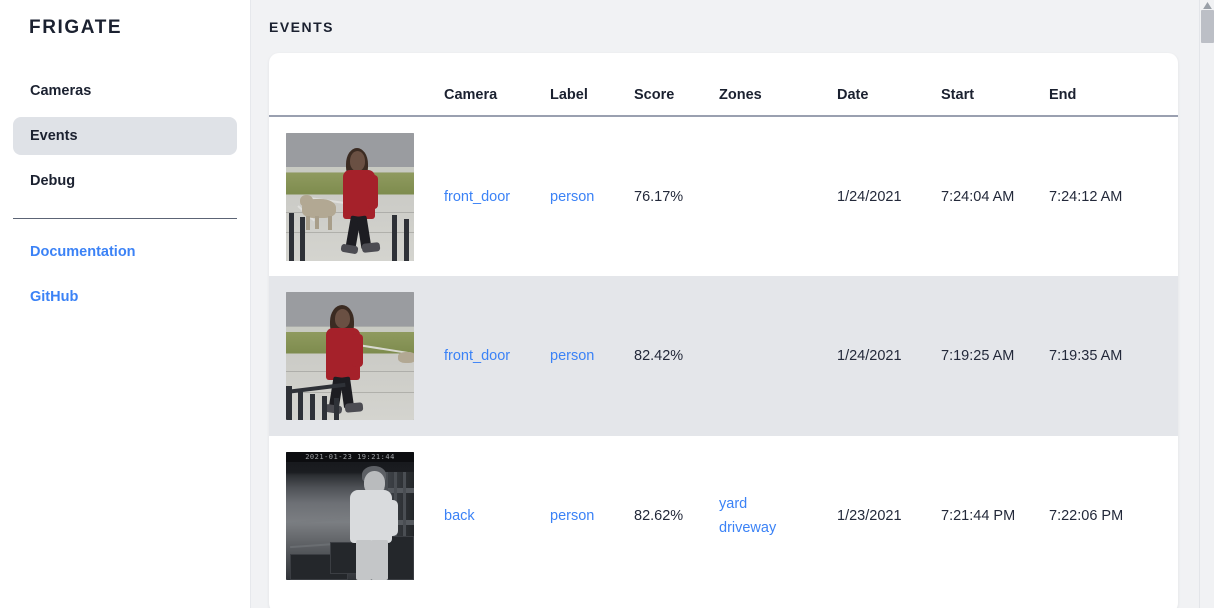  What do you see at coordinates (978, 196) in the screenshot?
I see `event-start-value: 7:24:04 AM` at bounding box center [978, 196].